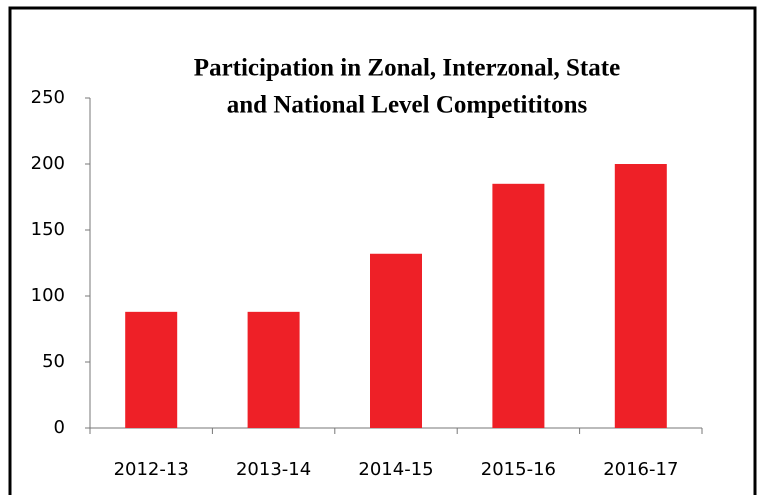 The width and height of the screenshot is (762, 495). I want to click on x-tick-label: 2015-16, so click(518, 469).